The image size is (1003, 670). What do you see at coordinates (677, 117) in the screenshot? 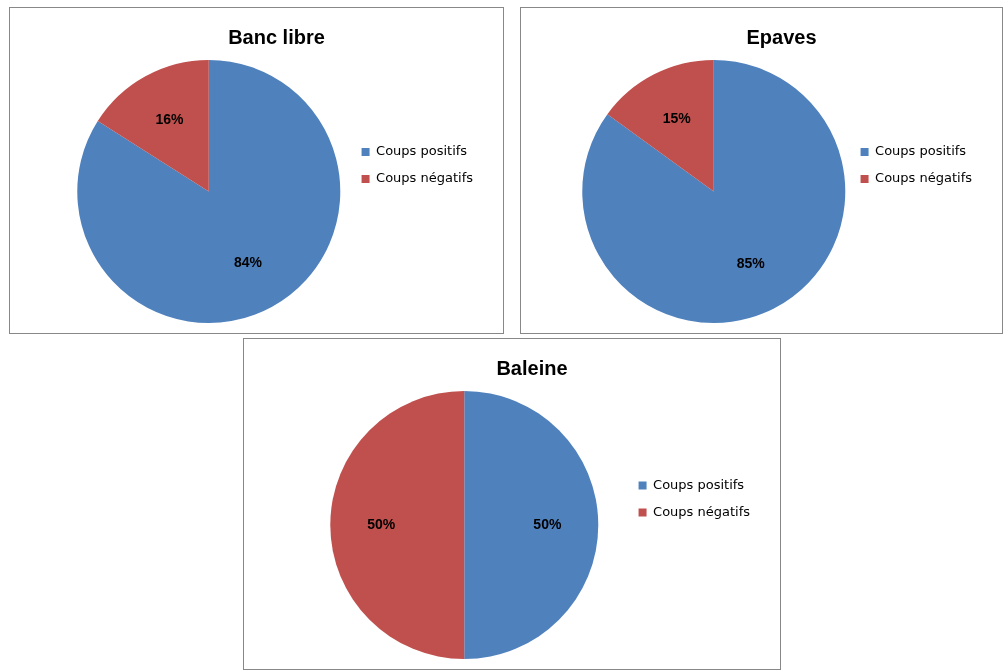
I see `data-label: 15%` at bounding box center [677, 117].